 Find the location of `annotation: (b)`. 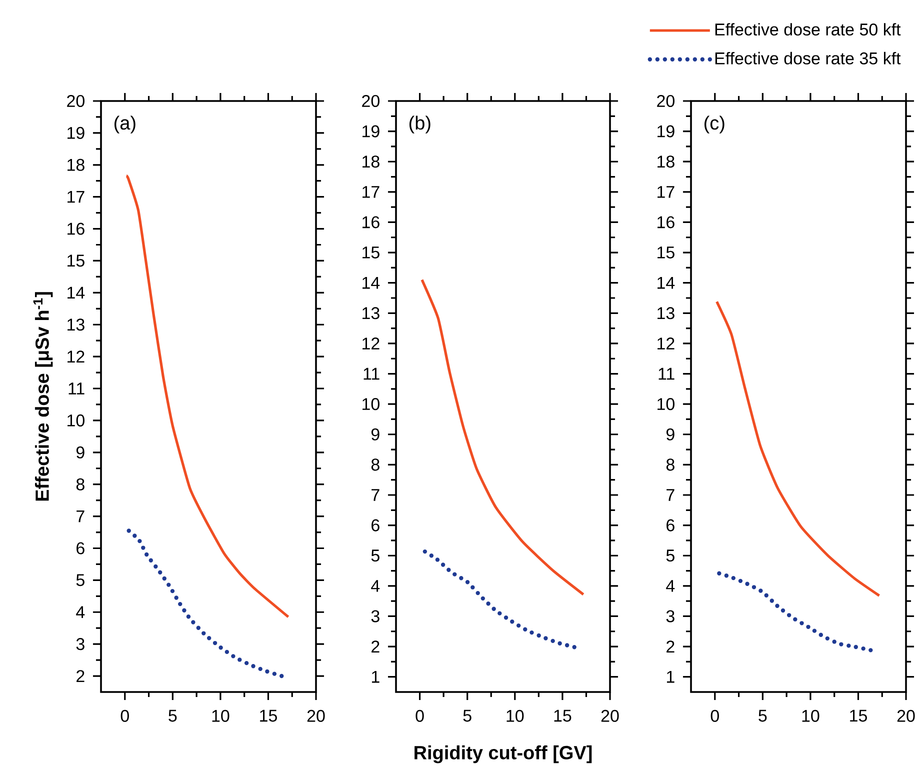

annotation: (b) is located at coordinates (419, 125).